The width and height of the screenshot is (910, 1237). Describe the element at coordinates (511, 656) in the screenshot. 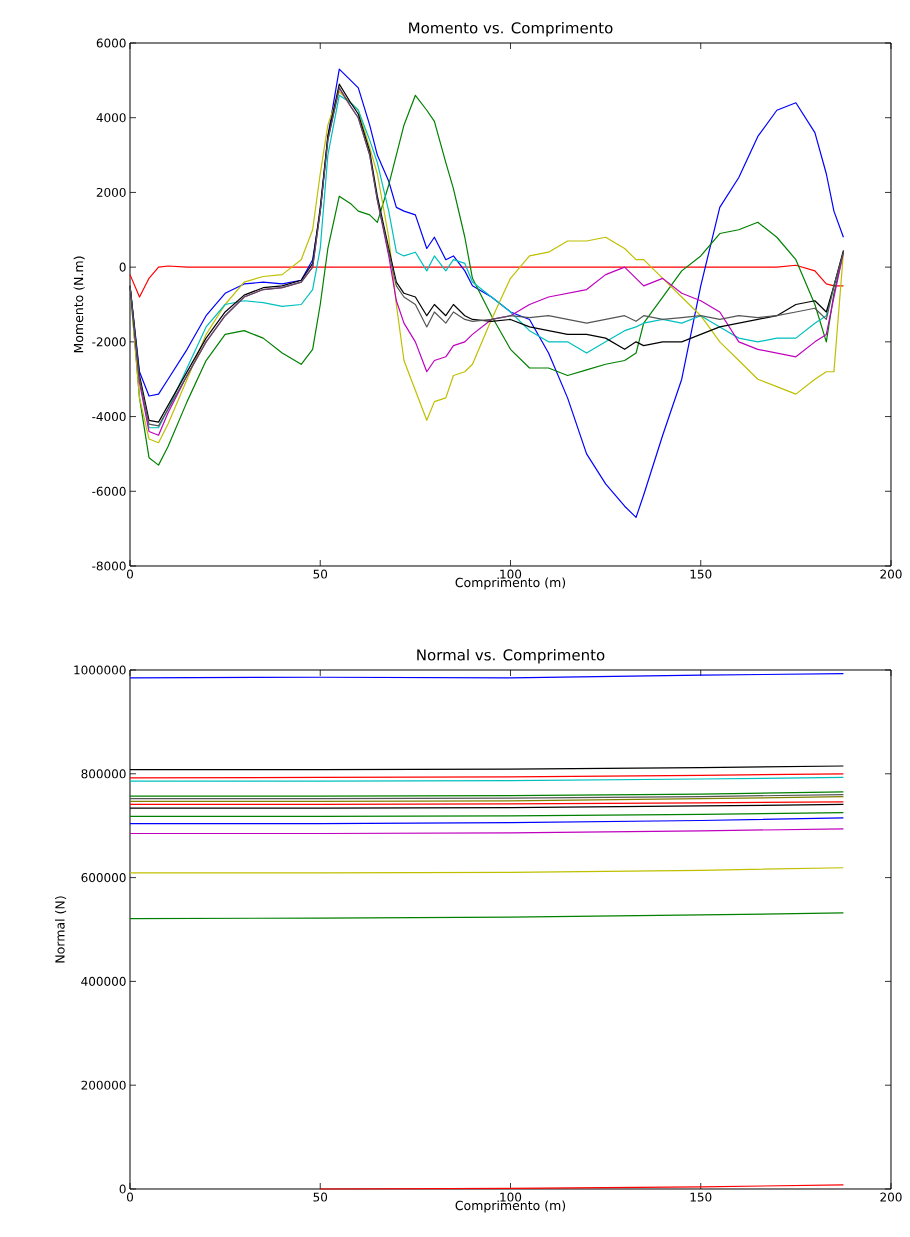

I see `chart-title: Normal vs. Comprimento` at that location.